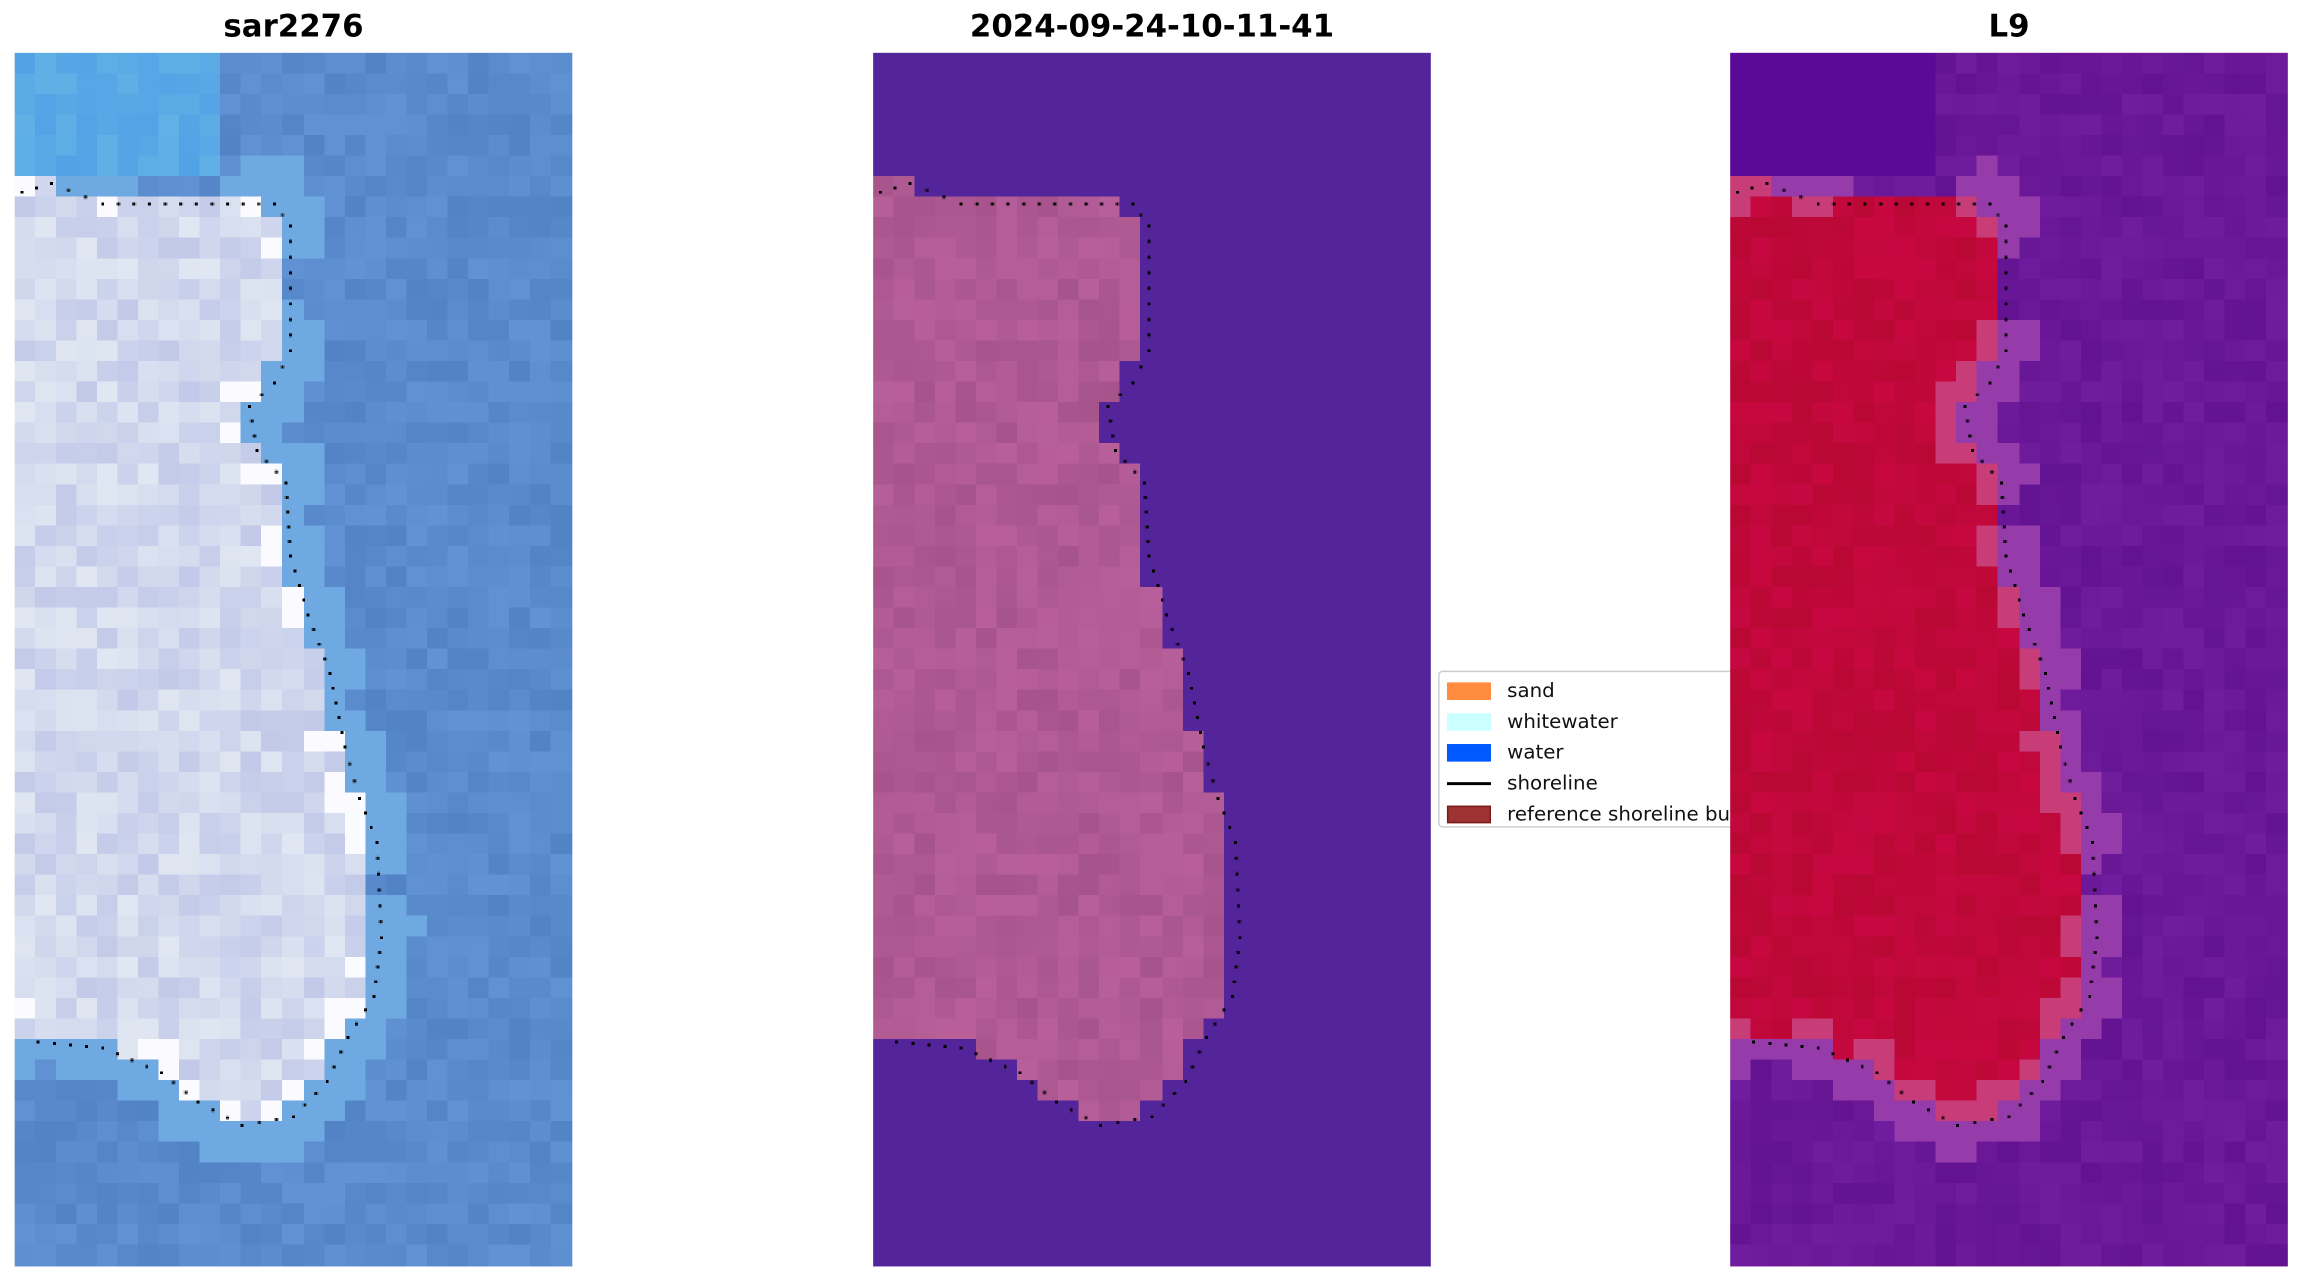 The height and width of the screenshot is (1283, 2301). What do you see at coordinates (1468, 814) in the screenshot?
I see `reference-buffer-swatch` at bounding box center [1468, 814].